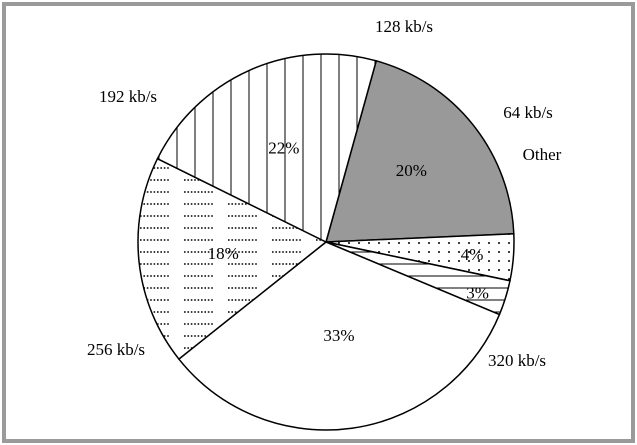 The height and width of the screenshot is (445, 637). Describe the element at coordinates (542, 154) in the screenshot. I see `slice-category-label: Other` at that location.